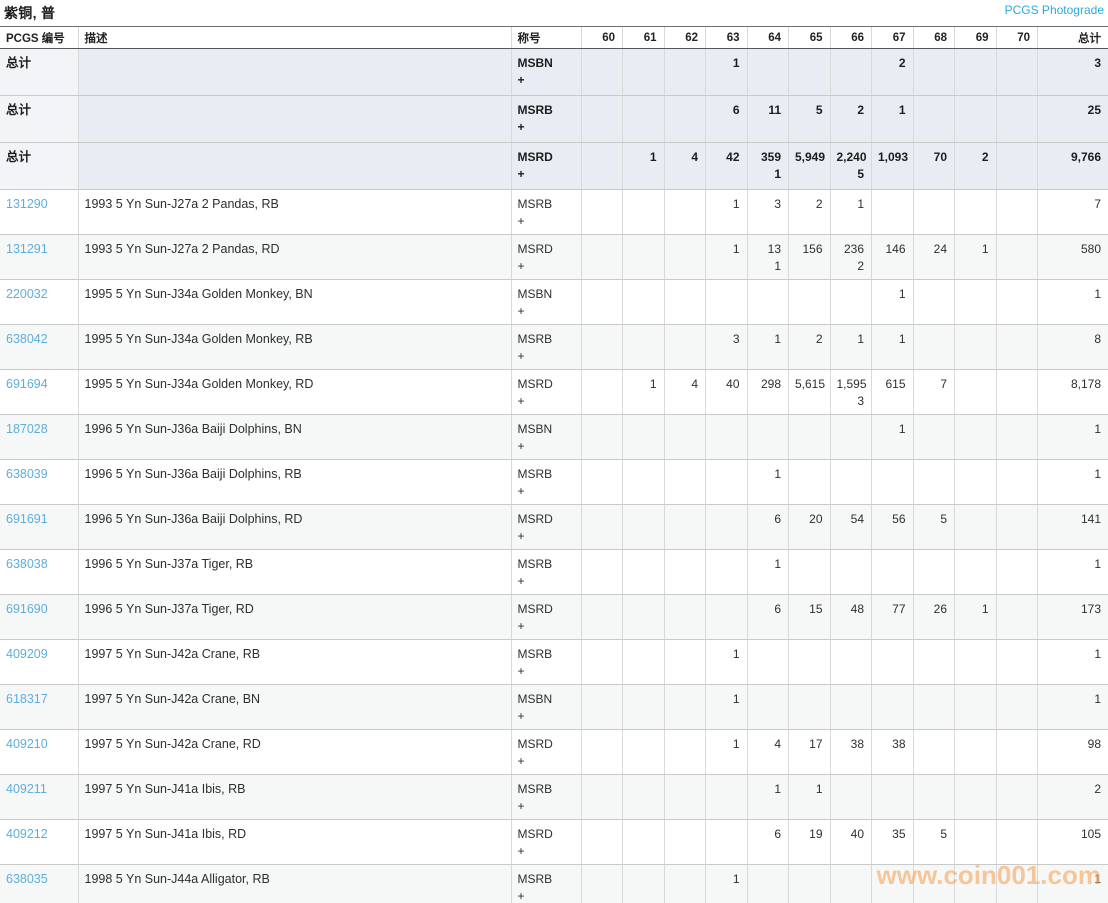  I want to click on col-header-grade-68: 68, so click(933, 37).